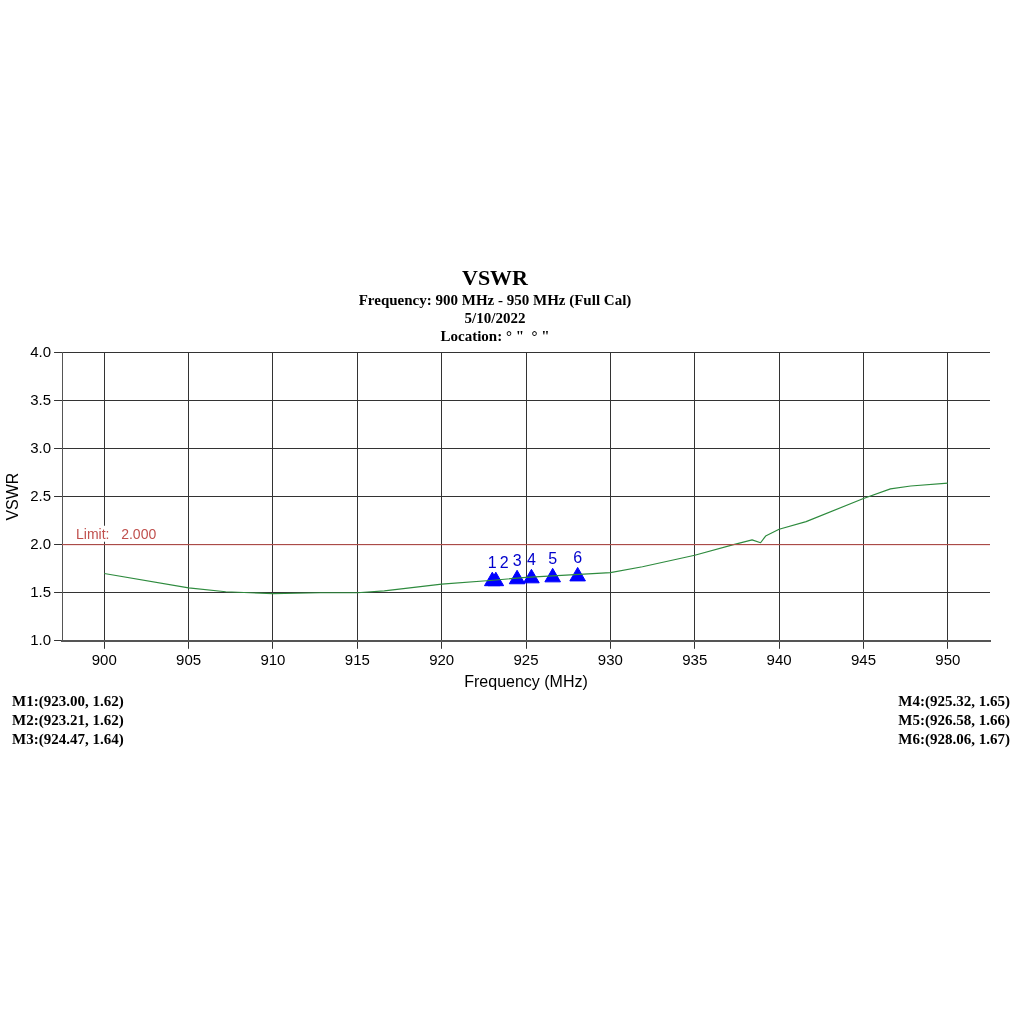 The image size is (1024, 1024). I want to click on chart-title: VSWR, so click(495, 277).